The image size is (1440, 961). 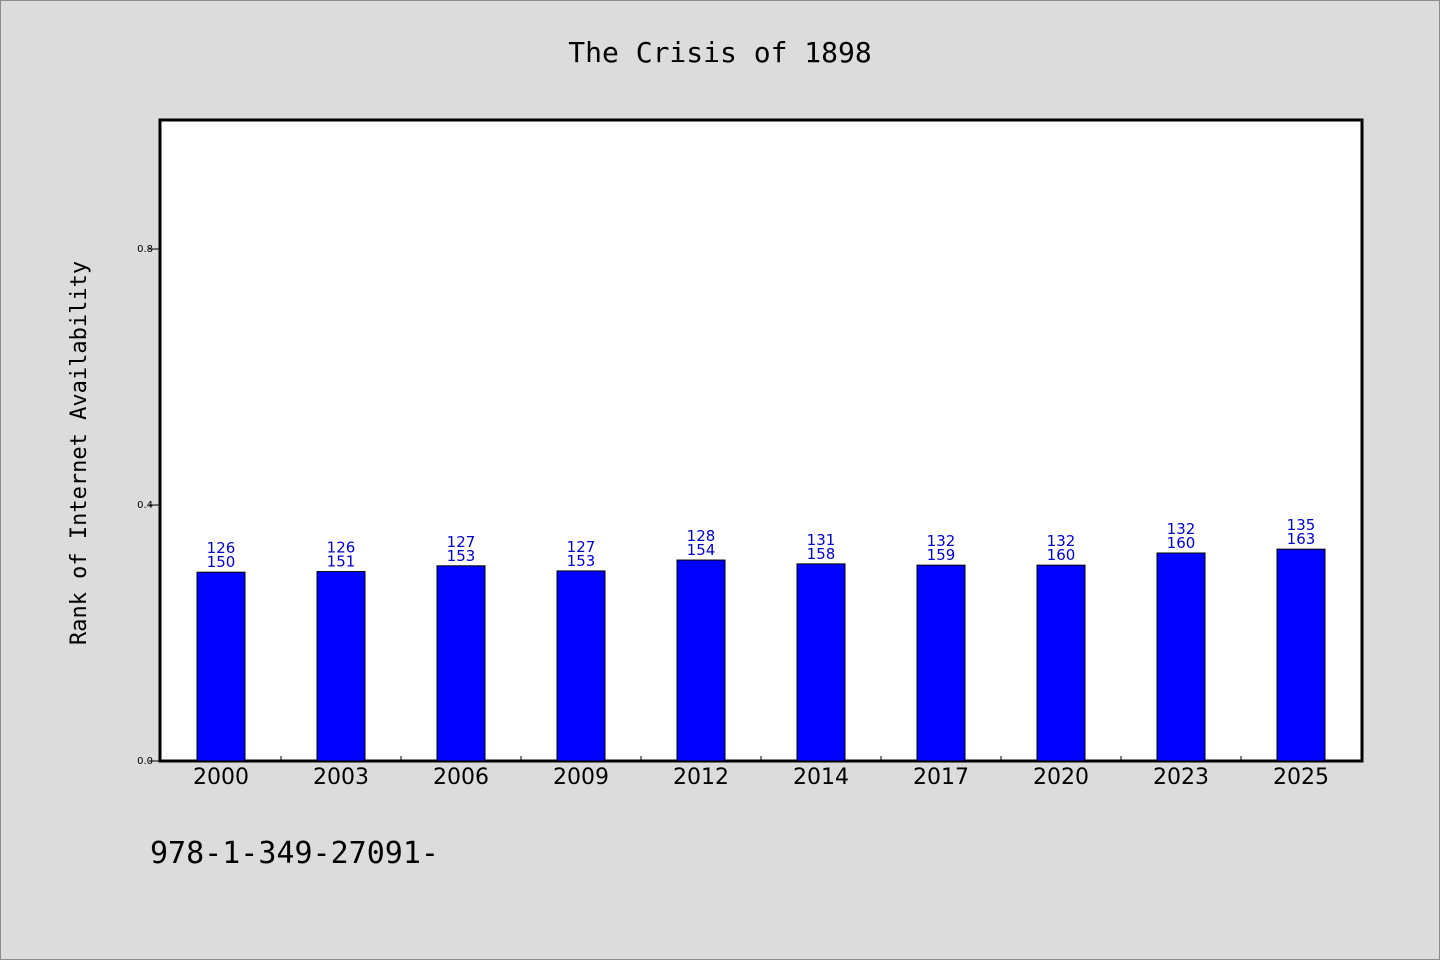 What do you see at coordinates (79, 453) in the screenshot?
I see `y-axis-label: Rank of Internet Availability` at bounding box center [79, 453].